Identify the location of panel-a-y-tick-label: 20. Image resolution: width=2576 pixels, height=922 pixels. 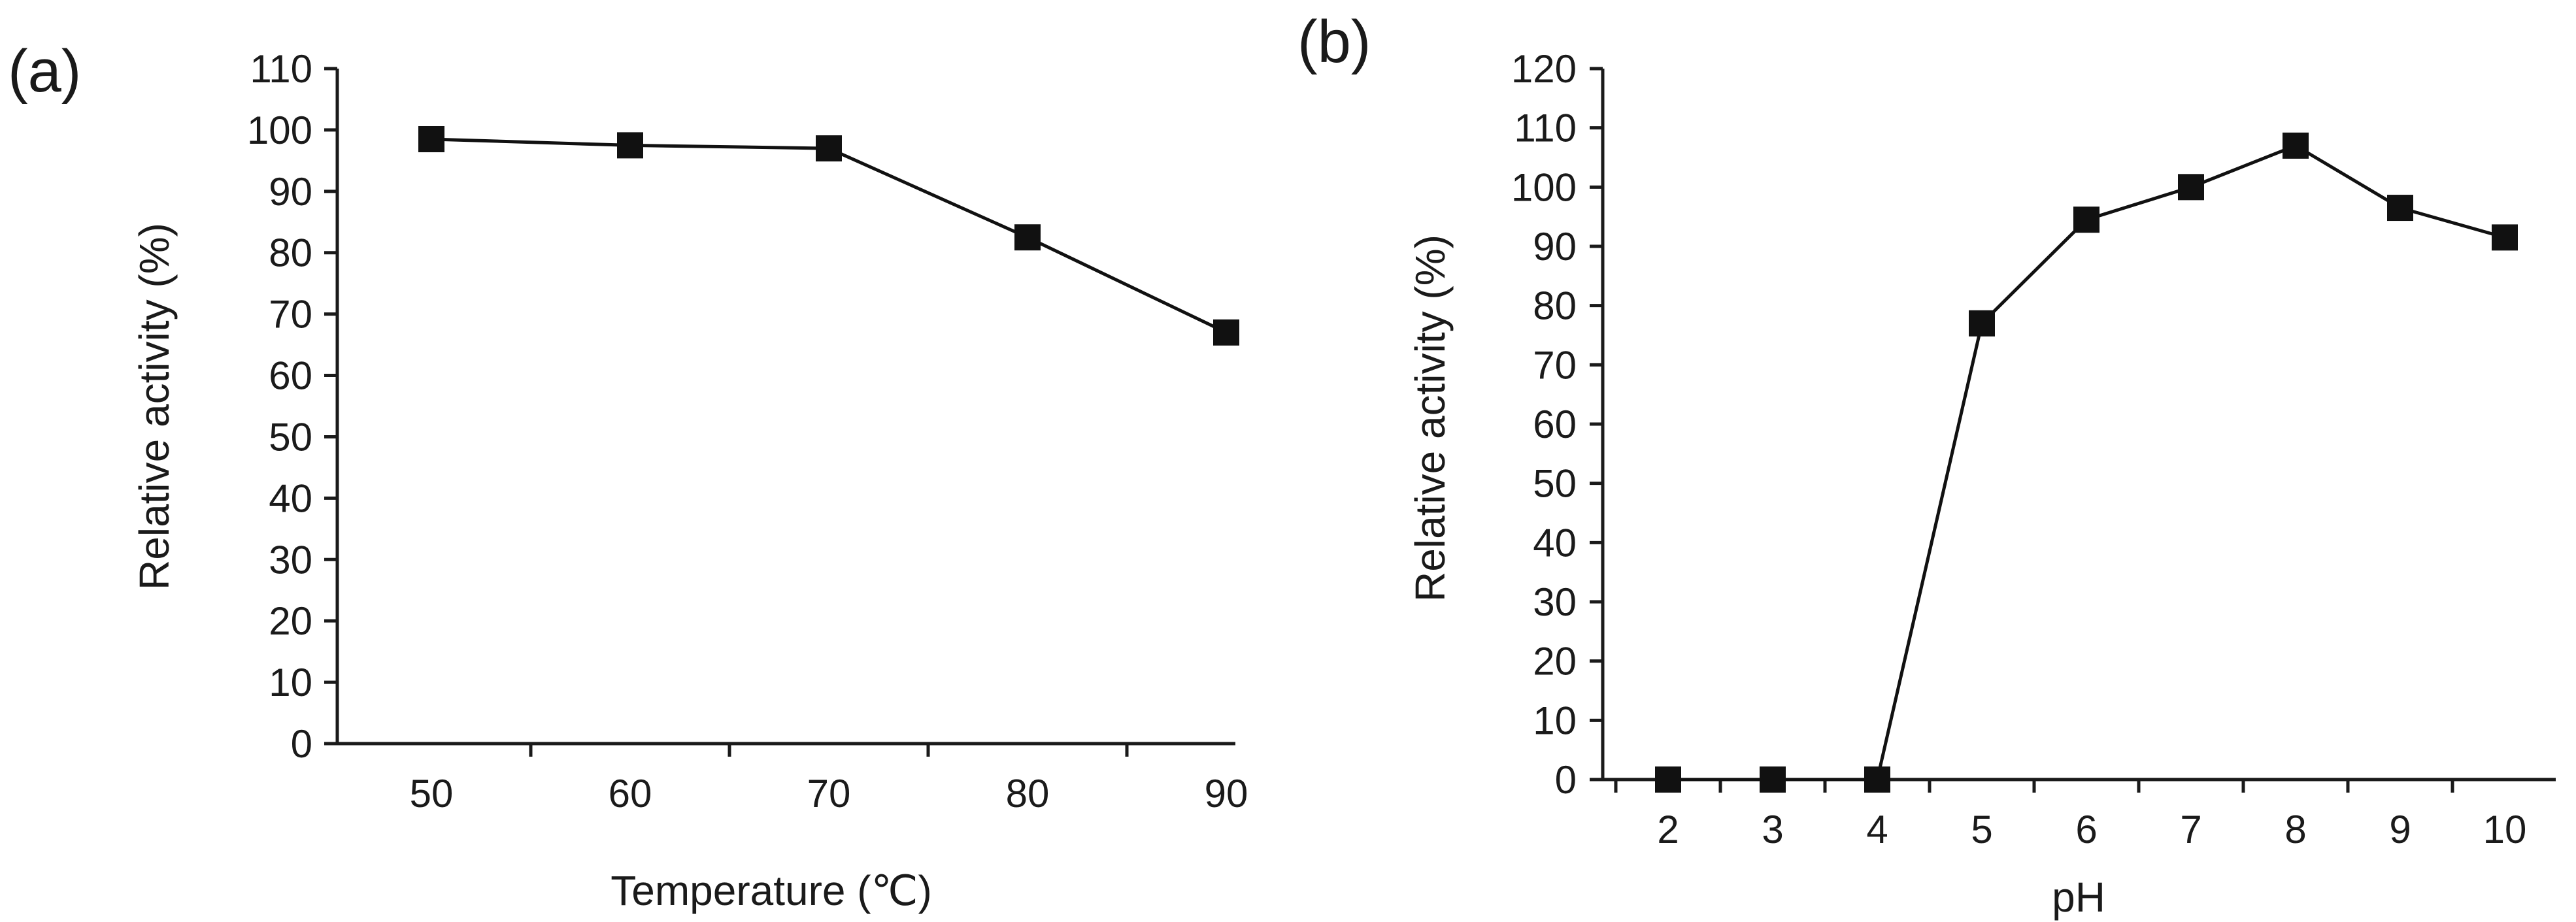
(291, 621).